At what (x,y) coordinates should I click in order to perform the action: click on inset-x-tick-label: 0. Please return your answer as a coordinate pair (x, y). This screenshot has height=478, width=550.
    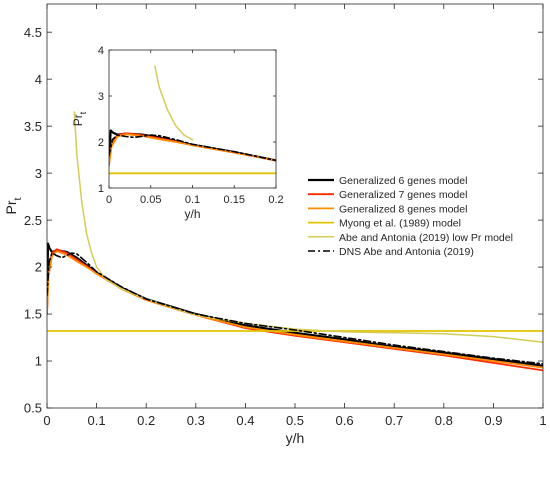
    Looking at the image, I should click on (109, 200).